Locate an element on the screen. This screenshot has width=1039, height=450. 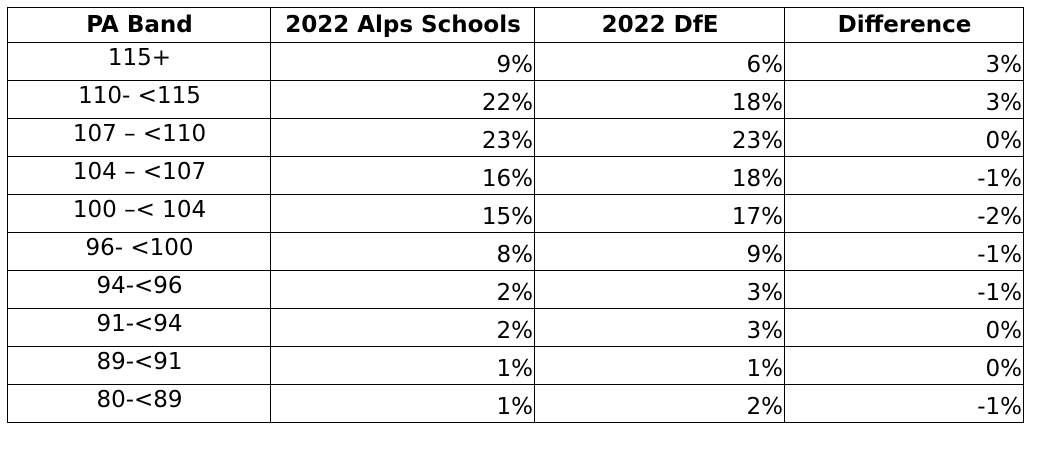
cell-pa-band: 100 –< 104 is located at coordinates (139, 213).